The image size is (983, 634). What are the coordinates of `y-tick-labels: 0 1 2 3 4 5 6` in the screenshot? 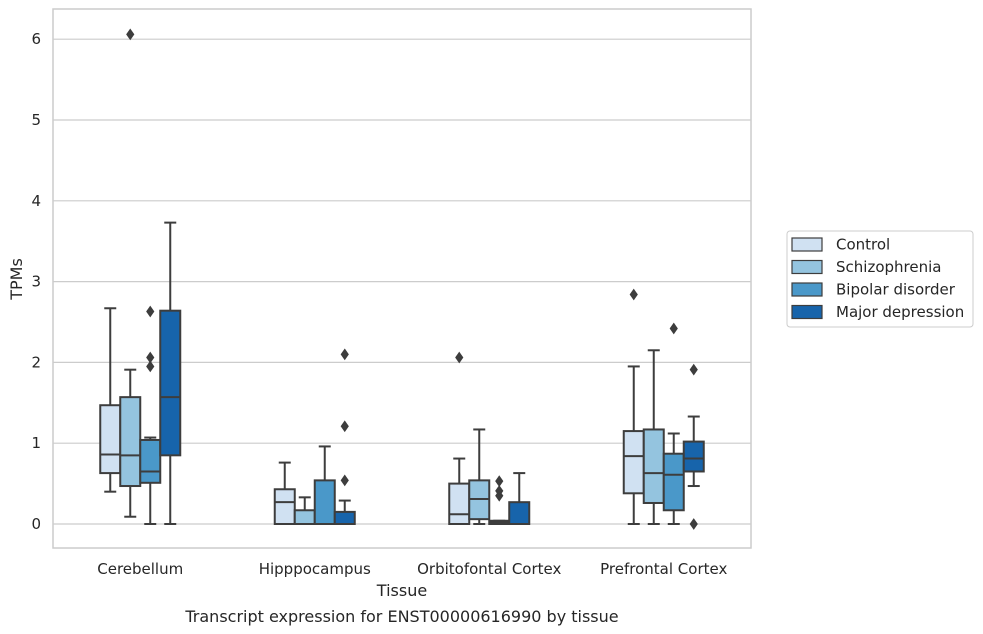 It's located at (36, 281).